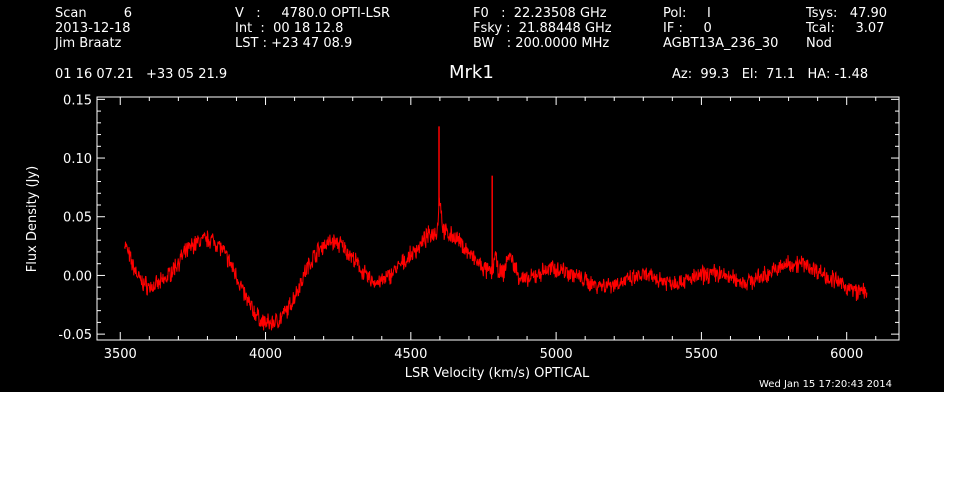  What do you see at coordinates (265, 354) in the screenshot?
I see `x-tick-label: 4000` at bounding box center [265, 354].